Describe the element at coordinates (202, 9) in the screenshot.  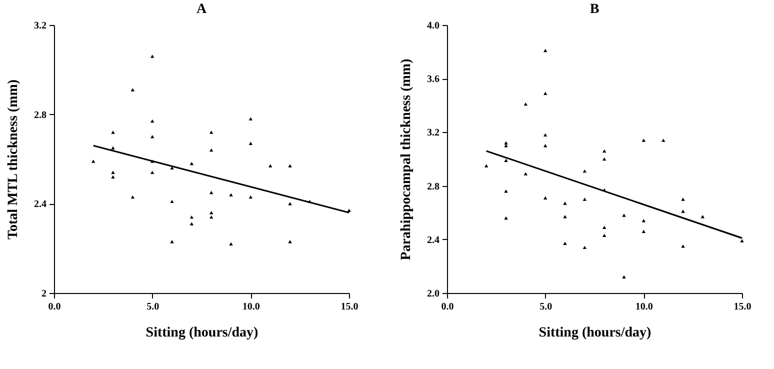
I see `chart-title: A` at that location.